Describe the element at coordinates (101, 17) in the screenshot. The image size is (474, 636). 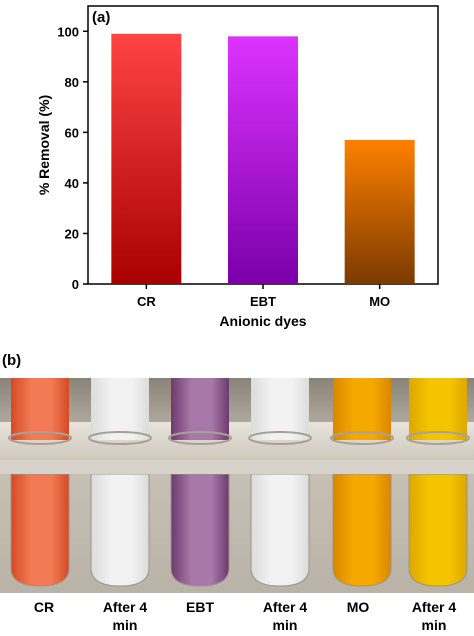
I see `panel-a-label: (a)` at that location.